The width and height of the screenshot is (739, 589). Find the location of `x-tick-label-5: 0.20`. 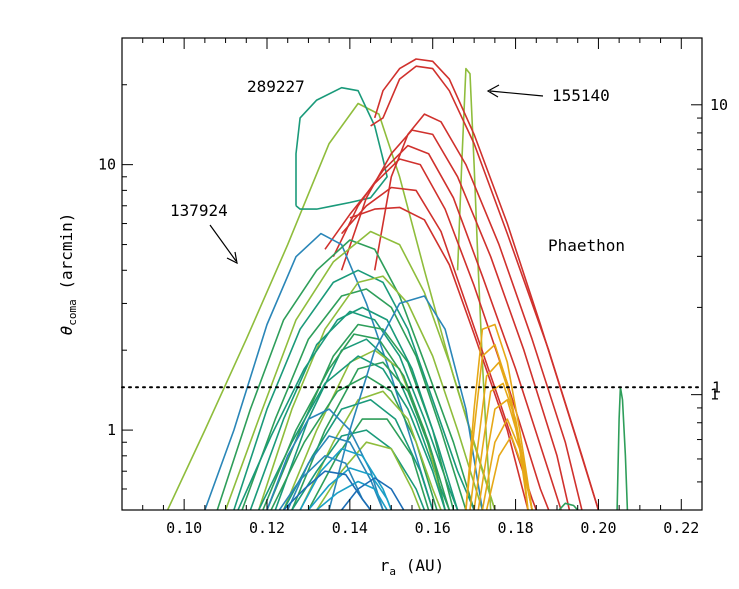

x-tick-label-5: 0.20 is located at coordinates (598, 528).